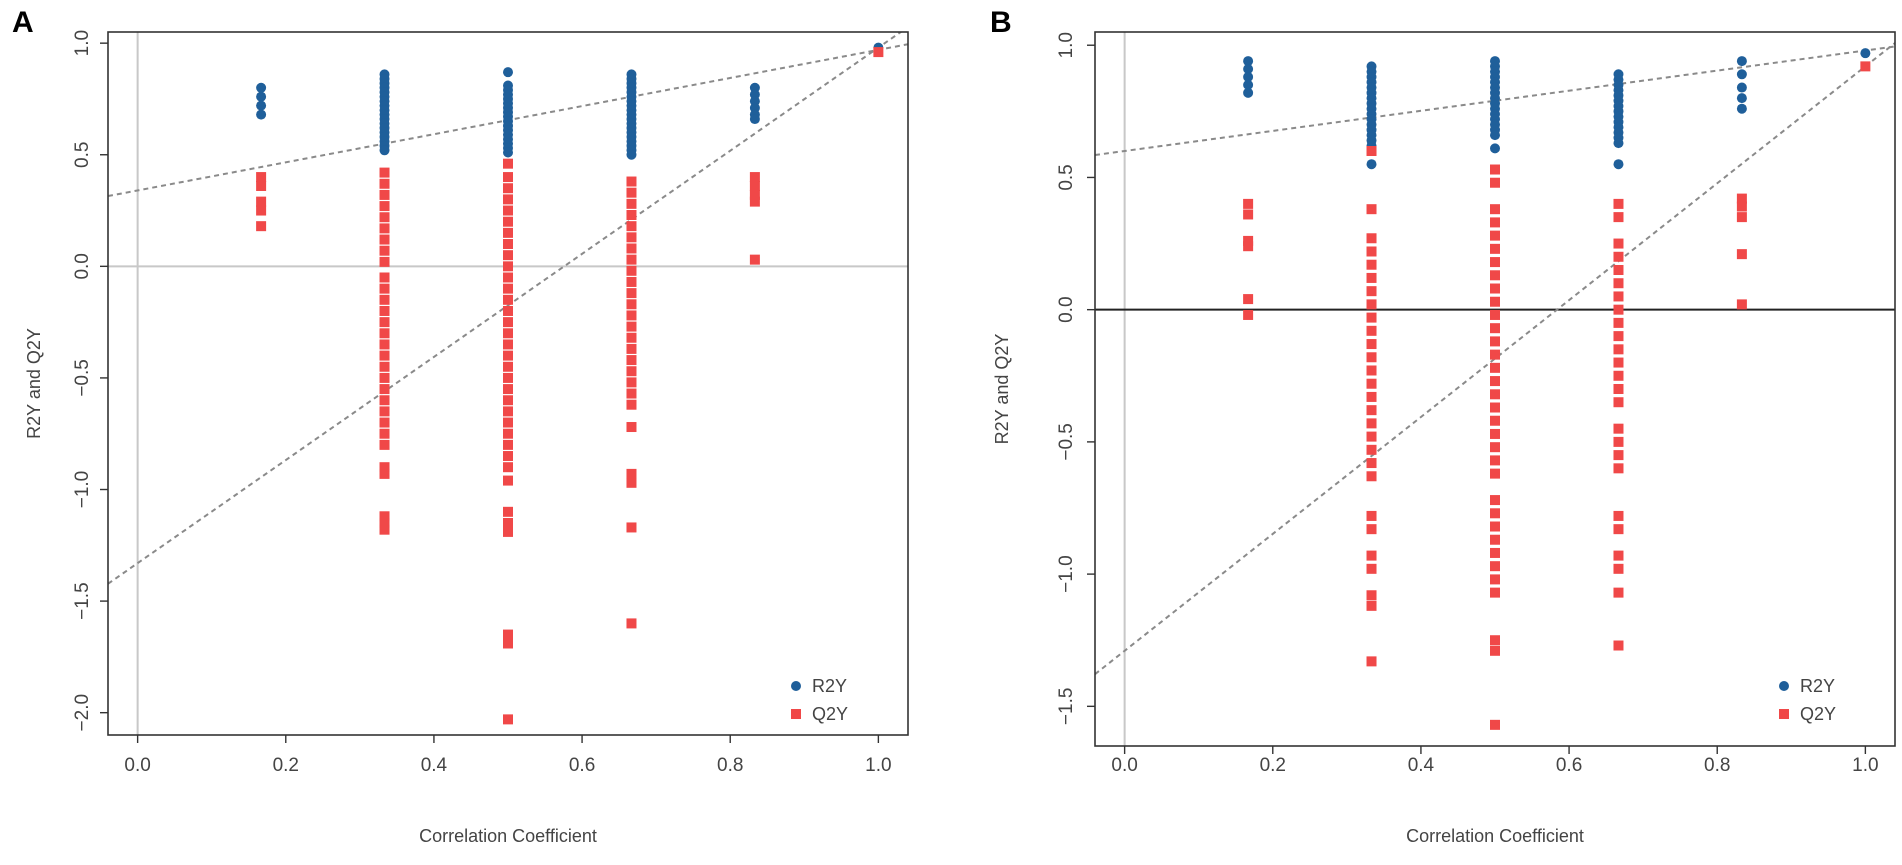 The height and width of the screenshot is (865, 1902). What do you see at coordinates (1817, 686) in the screenshot?
I see `legend-label-r2y: R2Y` at bounding box center [1817, 686].